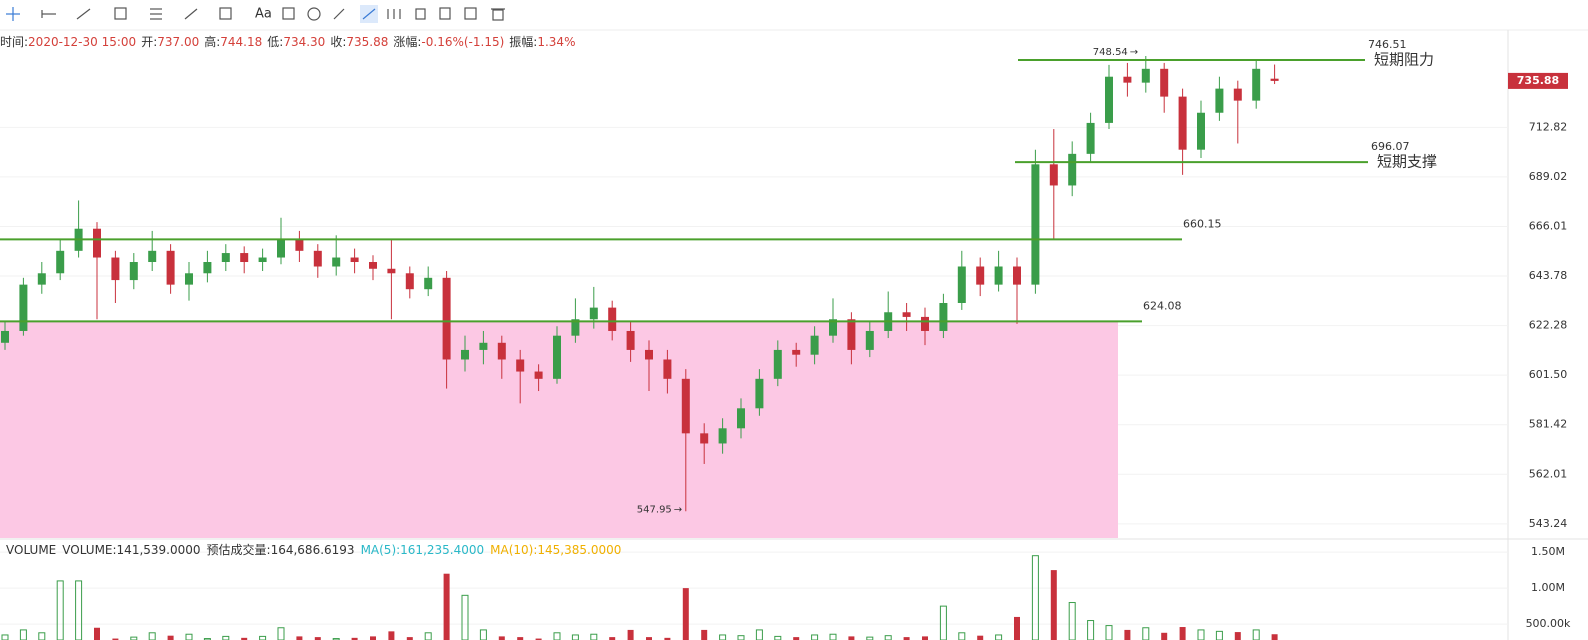 The height and width of the screenshot is (640, 1588). What do you see at coordinates (304, 42) in the screenshot?
I see `info-value: 734.30` at bounding box center [304, 42].